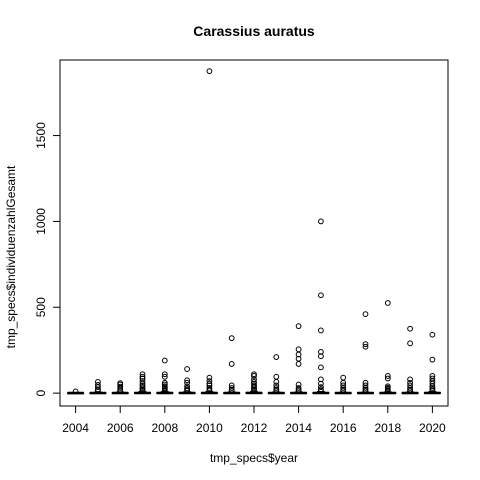 This screenshot has height=480, width=480. I want to click on box-2005, so click(98, 387).